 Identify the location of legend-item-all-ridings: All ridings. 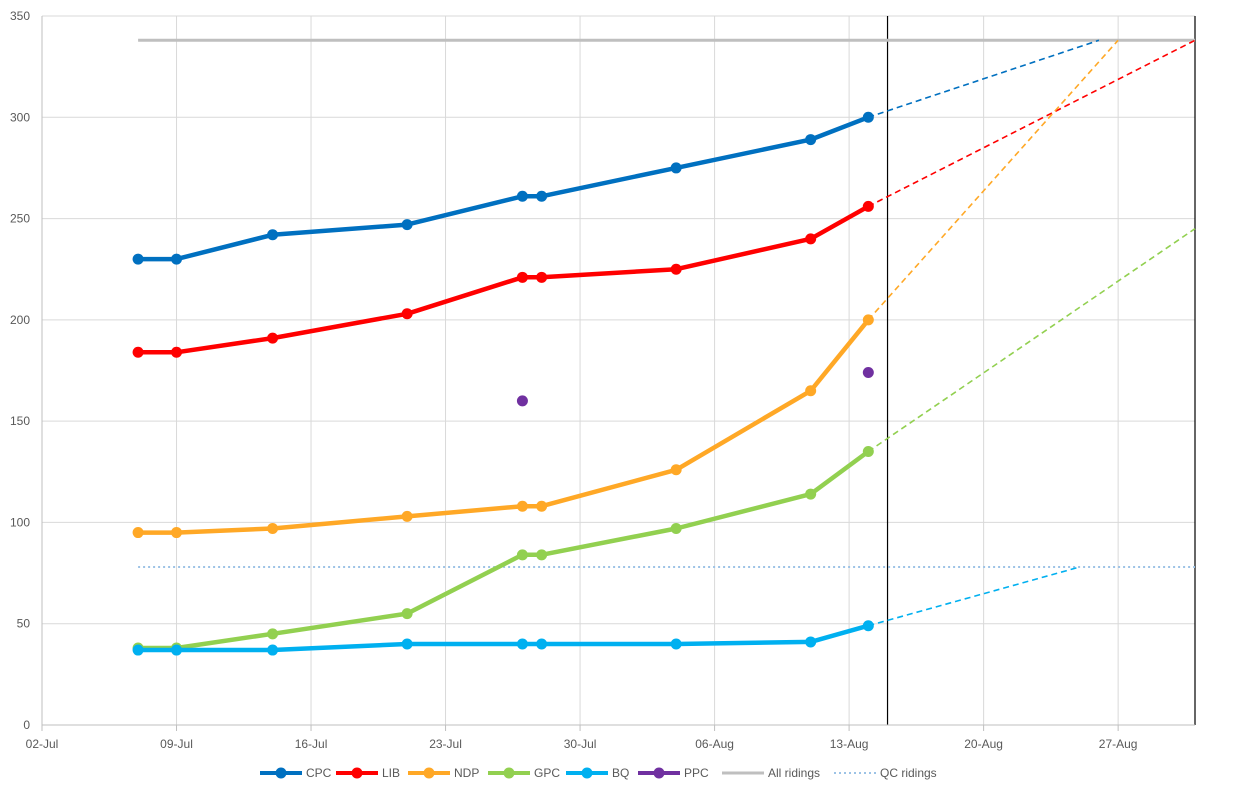
(771, 773).